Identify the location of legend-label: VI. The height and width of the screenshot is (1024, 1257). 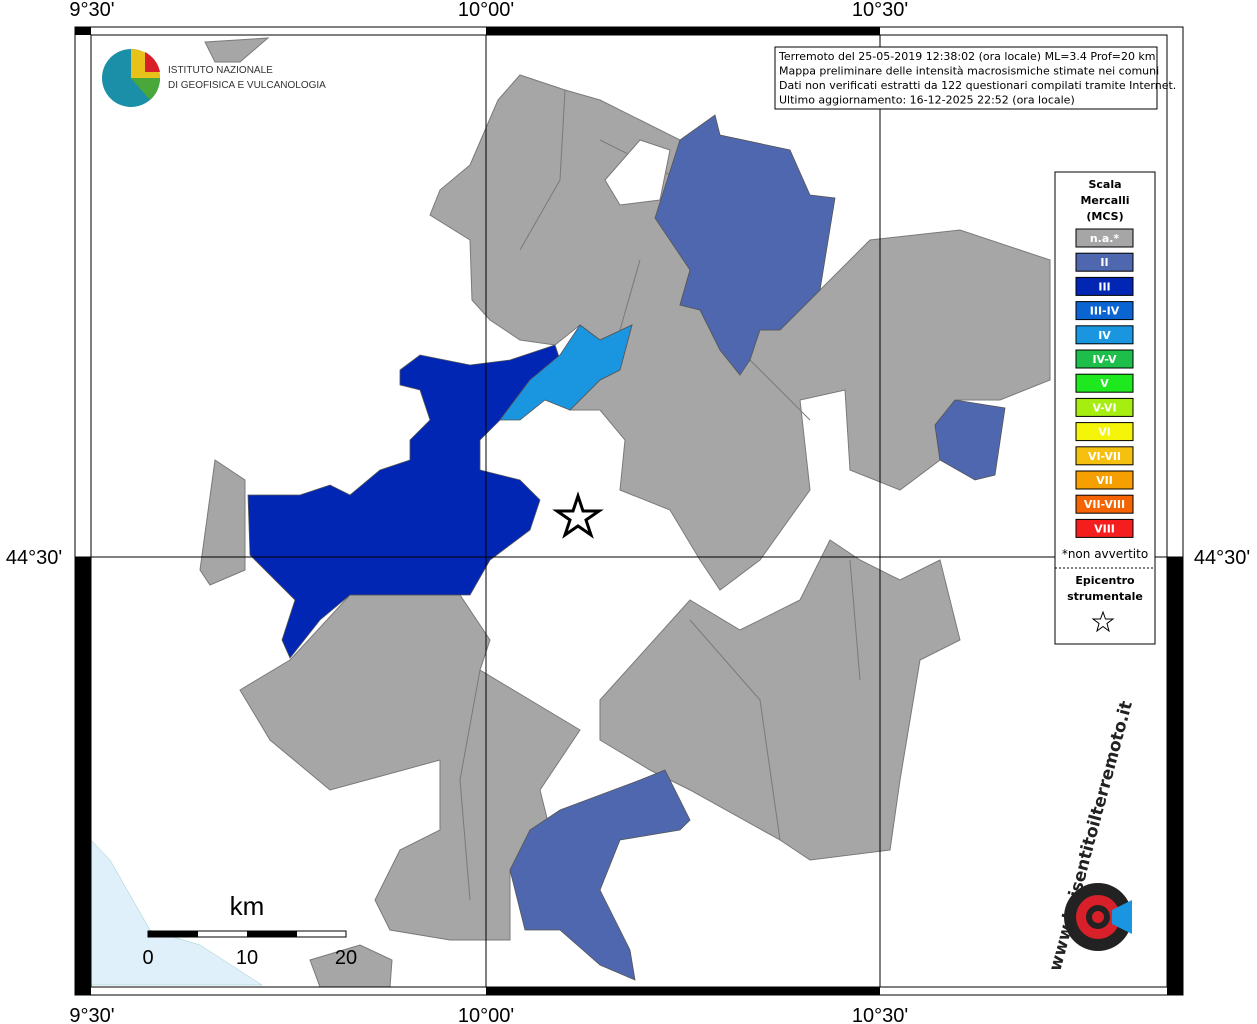
(1104, 432).